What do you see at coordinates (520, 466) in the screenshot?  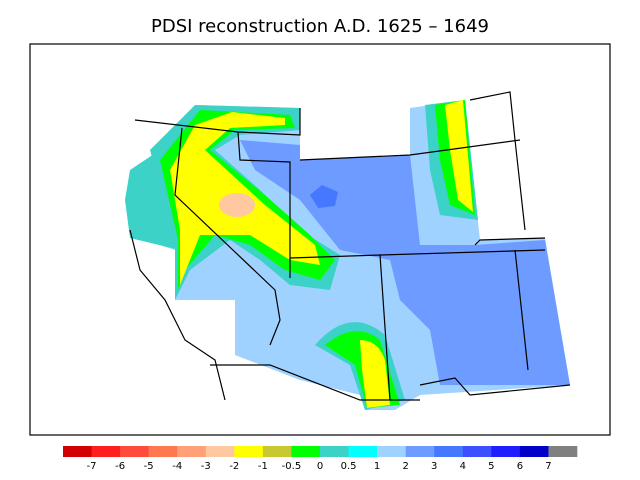 I see `colorbar-label: 6` at bounding box center [520, 466].